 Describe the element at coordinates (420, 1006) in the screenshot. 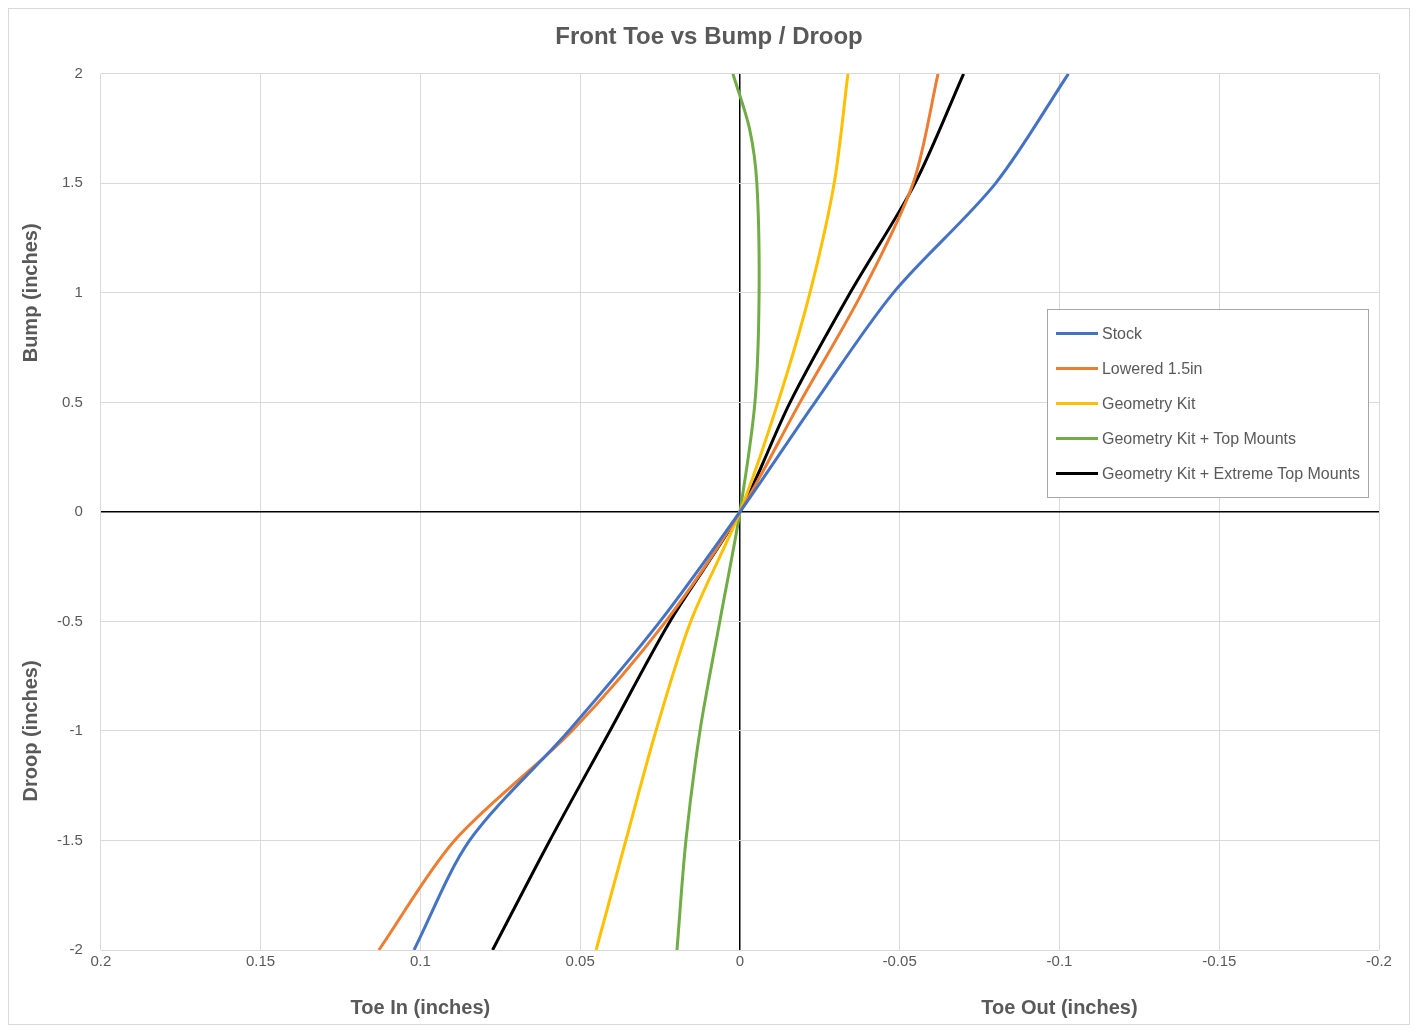

I see `x-axis-title: Toe In (inches)` at that location.